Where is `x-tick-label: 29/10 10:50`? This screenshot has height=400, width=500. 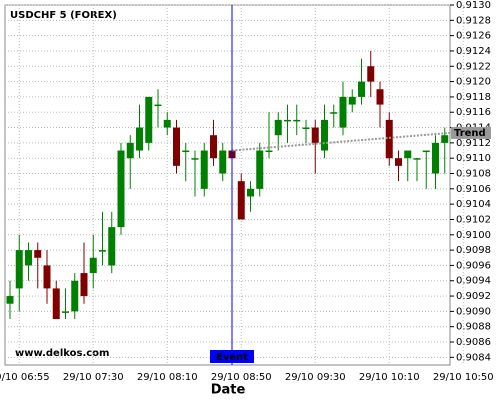 x-tick-label: 29/10 10:50 is located at coordinates (463, 377).